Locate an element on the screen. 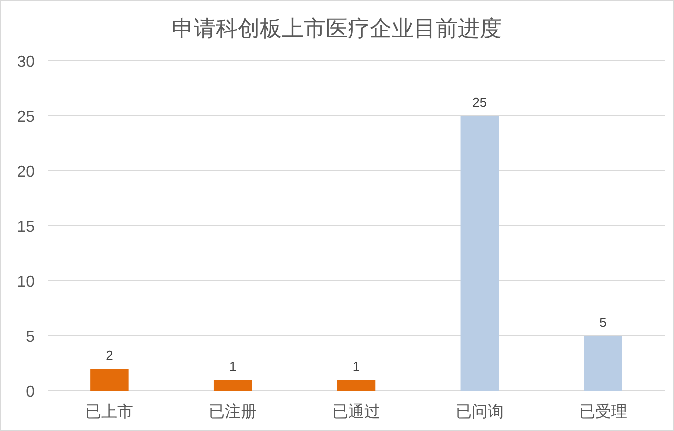  ytick-label: 20 is located at coordinates (26, 172).